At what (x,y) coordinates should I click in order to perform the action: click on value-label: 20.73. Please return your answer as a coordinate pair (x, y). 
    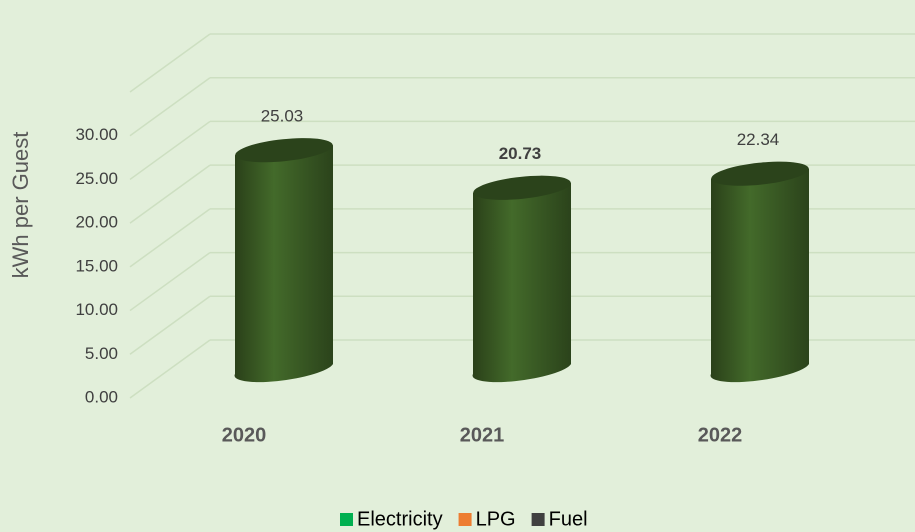
    Looking at the image, I should click on (520, 153).